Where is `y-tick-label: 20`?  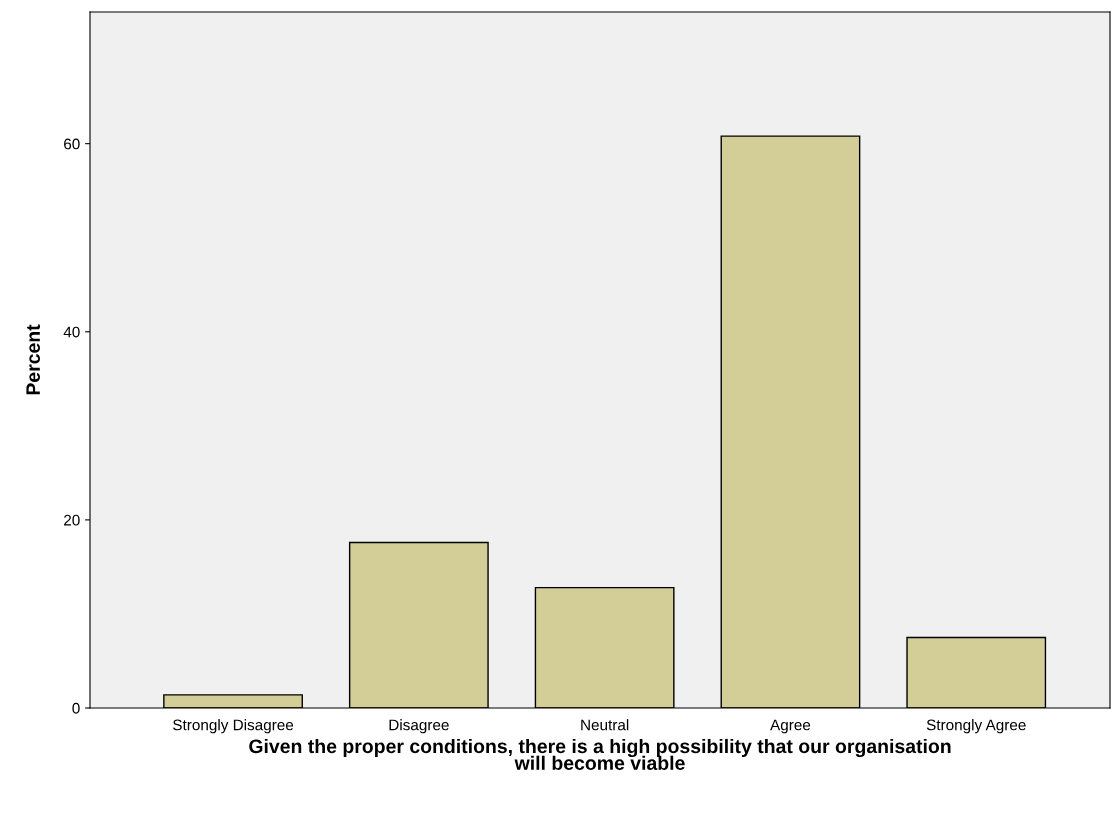
y-tick-label: 20 is located at coordinates (72, 520).